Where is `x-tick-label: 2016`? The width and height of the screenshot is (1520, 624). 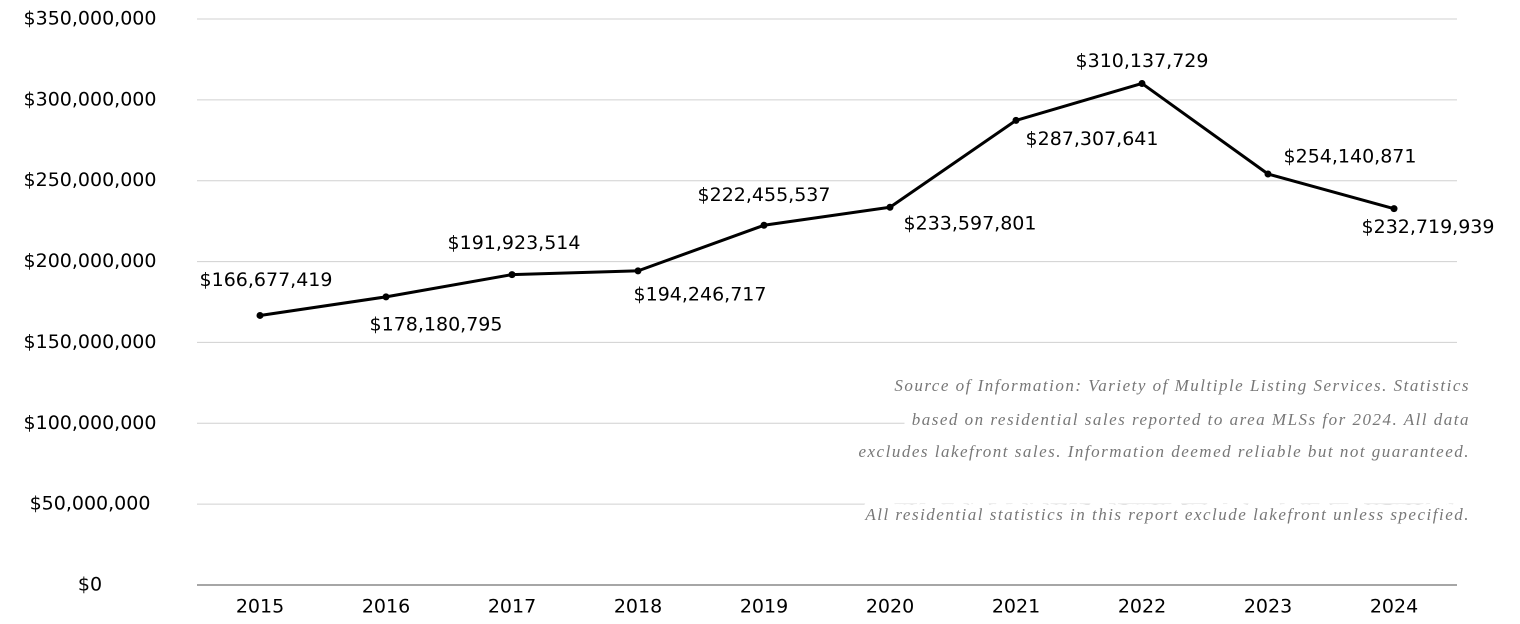 x-tick-label: 2016 is located at coordinates (386, 607).